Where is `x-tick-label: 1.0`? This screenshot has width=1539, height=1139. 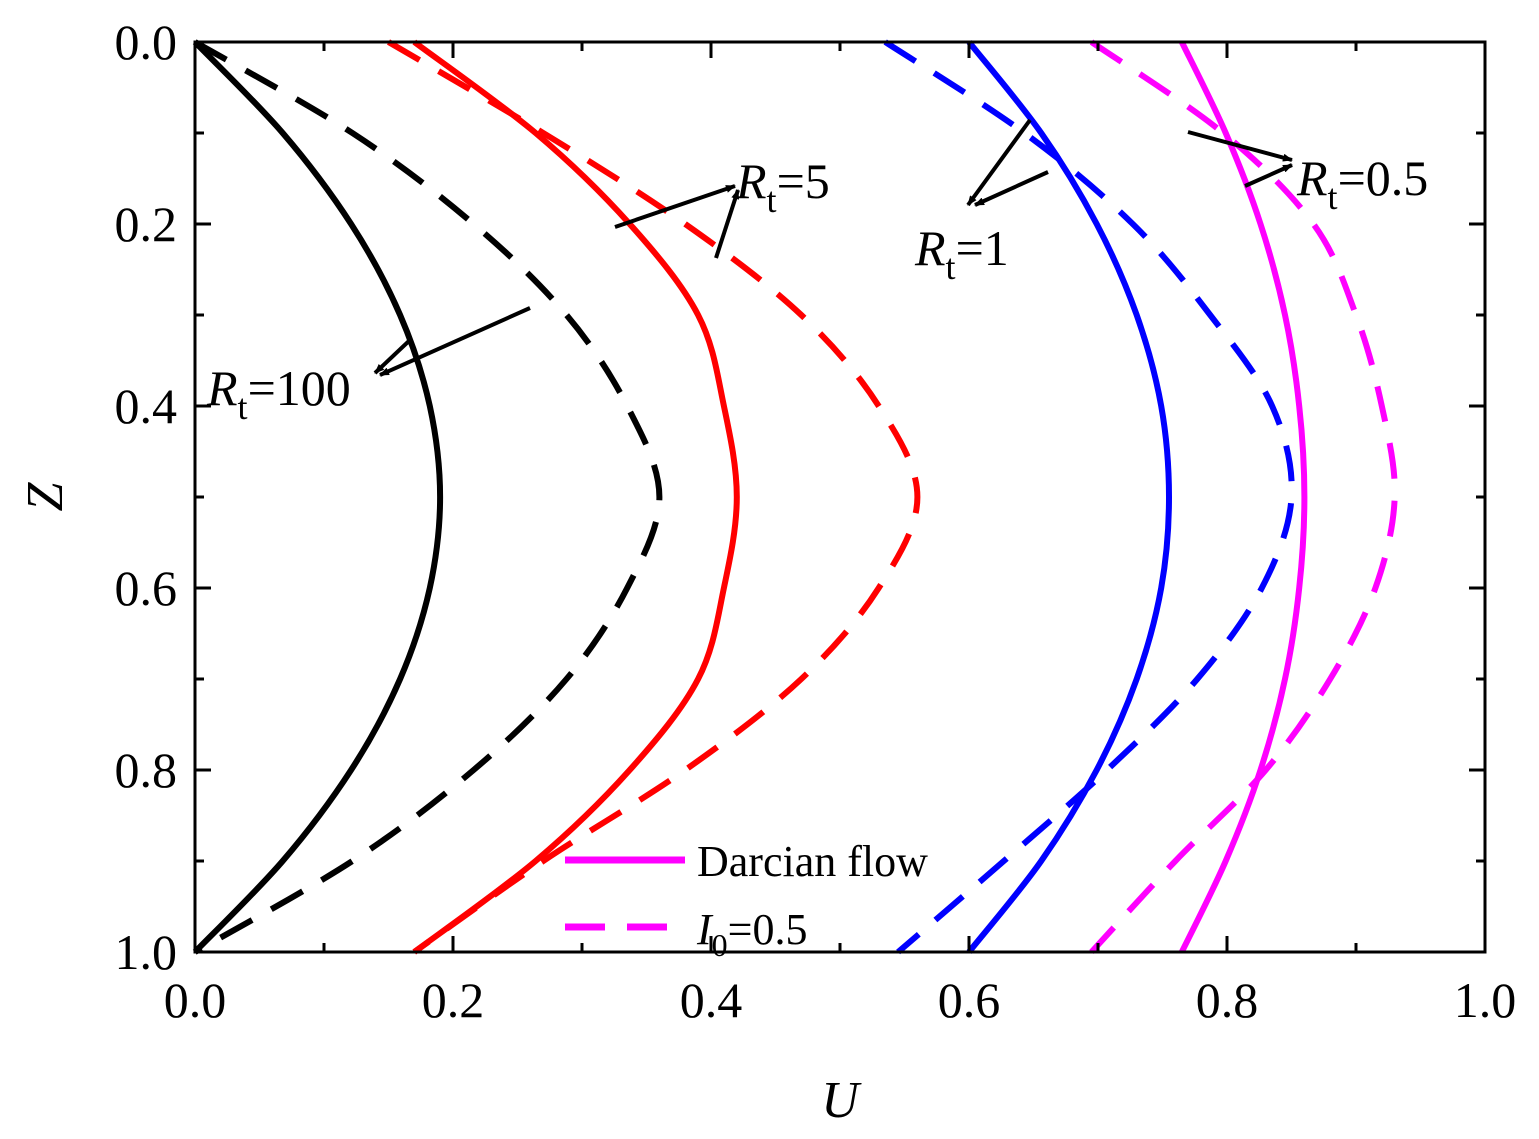
x-tick-label: 1.0 is located at coordinates (1485, 1000).